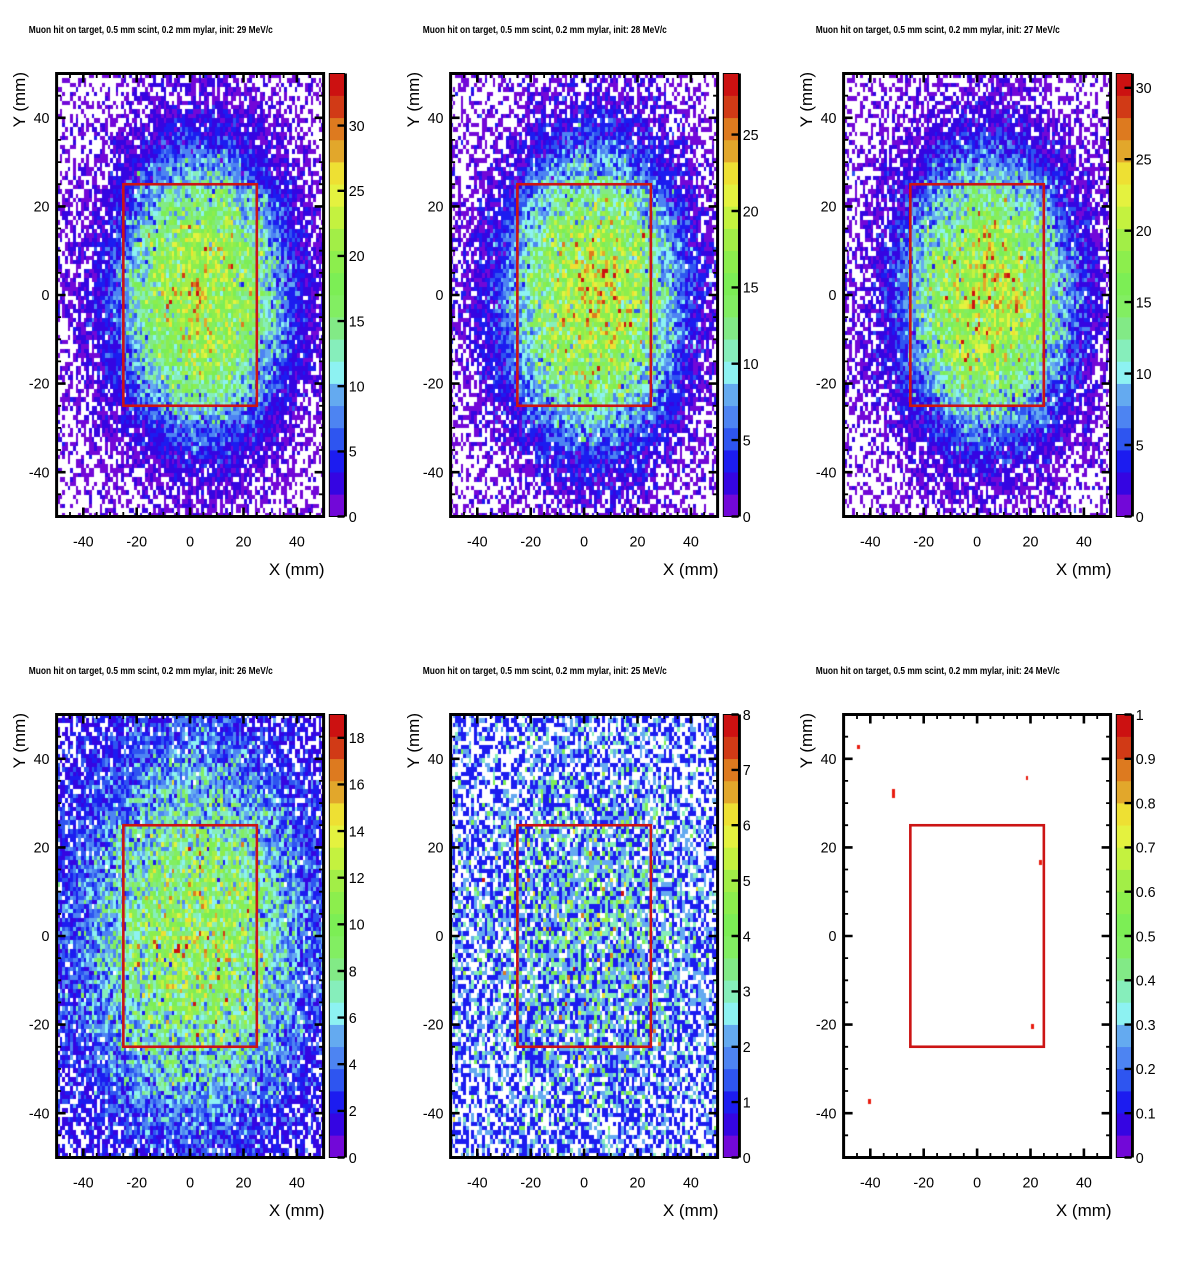 The image size is (1181, 1282). Describe the element at coordinates (1144, 89) in the screenshot. I see `svg-text: 30` at that location.